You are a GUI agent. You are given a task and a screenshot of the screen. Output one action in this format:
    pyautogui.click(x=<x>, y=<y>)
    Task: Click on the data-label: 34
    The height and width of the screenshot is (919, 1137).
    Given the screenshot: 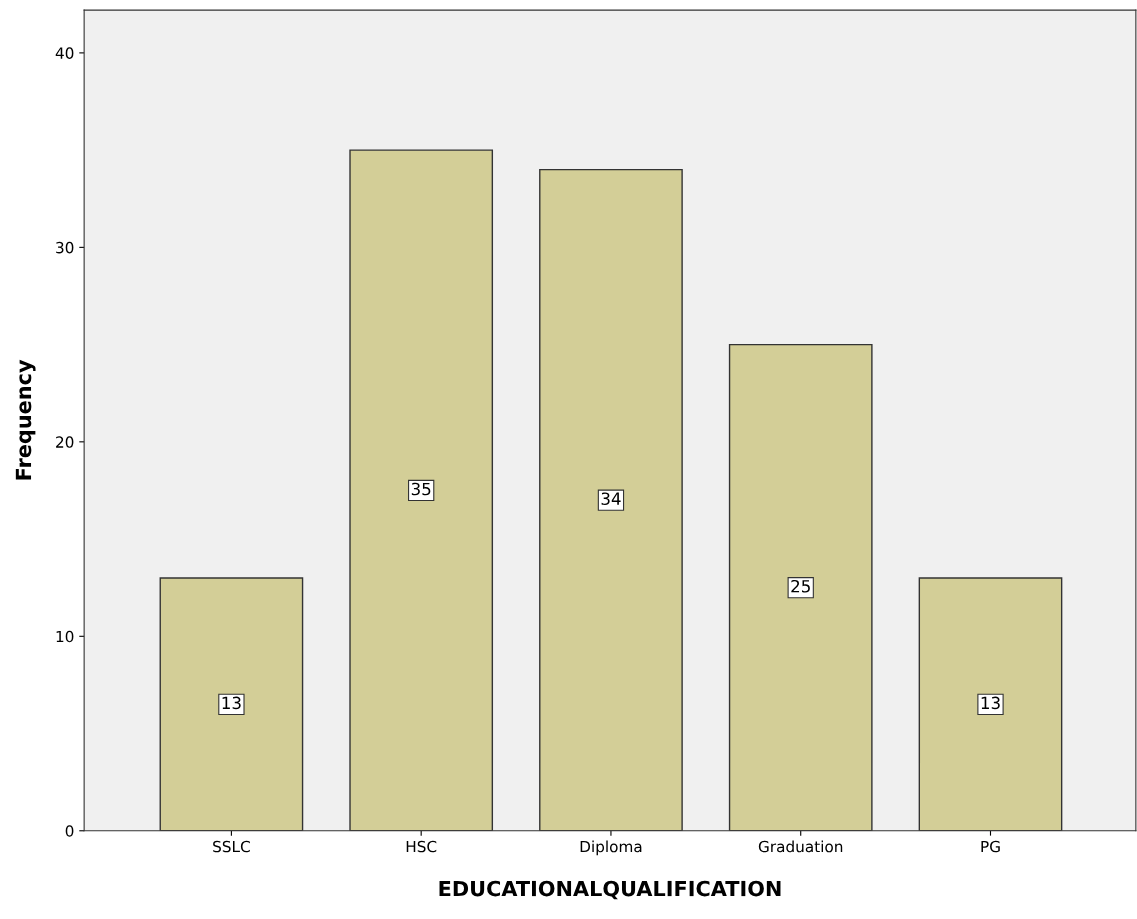 What is the action you would take?
    pyautogui.click(x=611, y=499)
    